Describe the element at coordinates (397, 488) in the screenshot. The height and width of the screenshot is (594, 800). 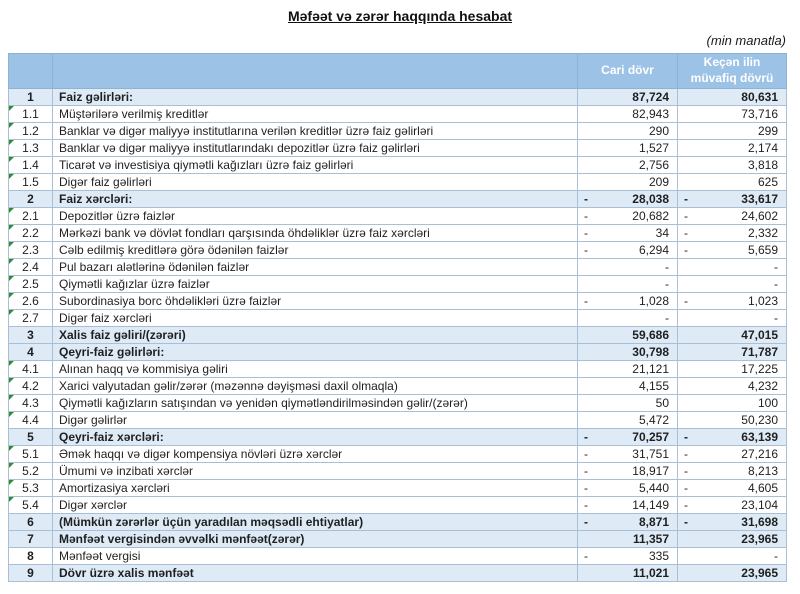
I see `table-row-5.3: 5.3 Amortizasiya xərcləri -5,440-4,605` at that location.